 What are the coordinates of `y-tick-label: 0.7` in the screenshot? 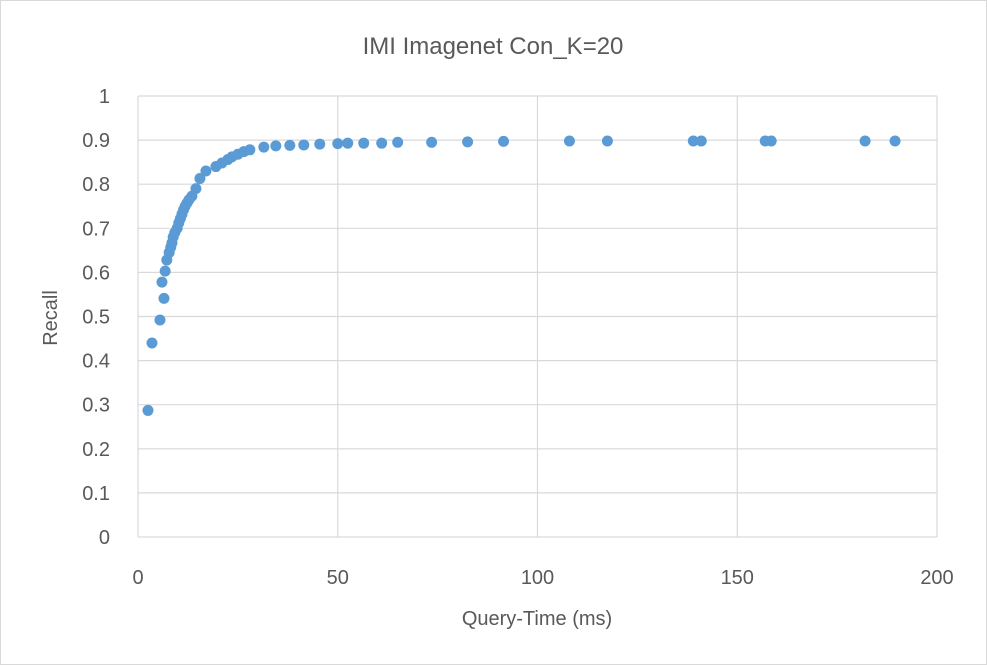 It's located at (96, 229).